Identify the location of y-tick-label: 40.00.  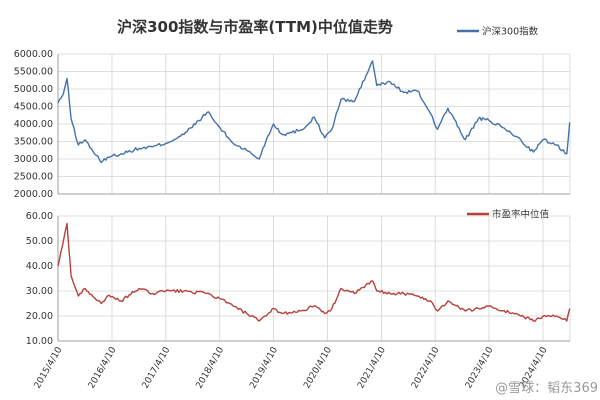
(39, 266).